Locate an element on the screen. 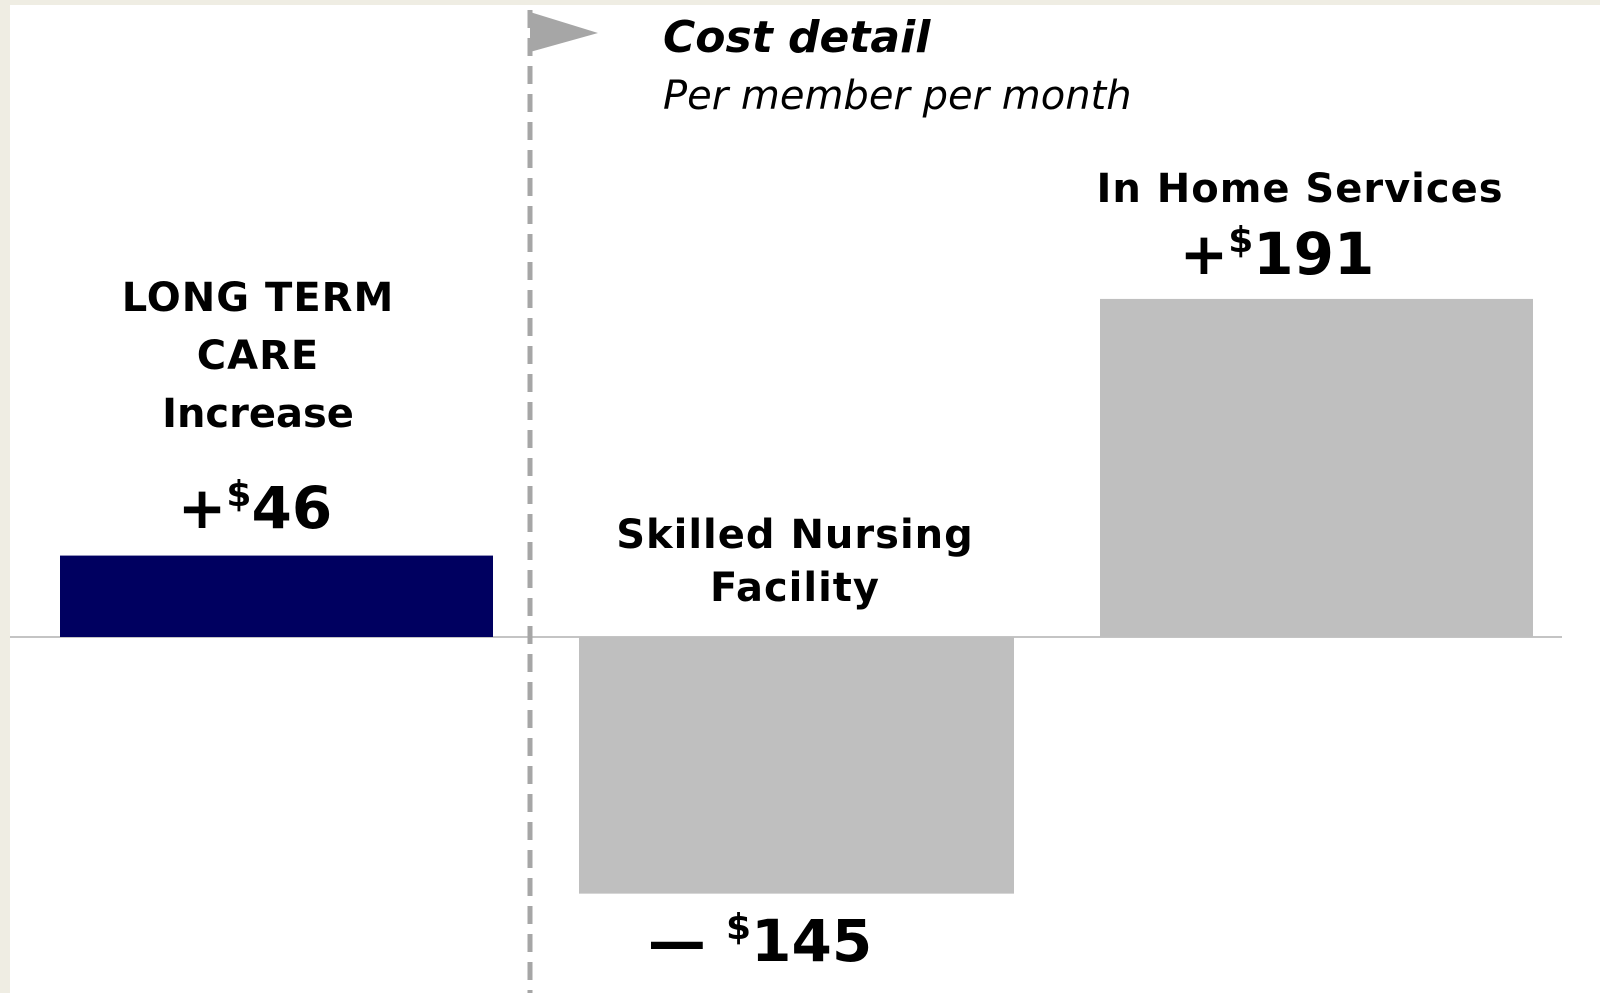 The image size is (1600, 993). value-label: — $145 is located at coordinates (760, 941).